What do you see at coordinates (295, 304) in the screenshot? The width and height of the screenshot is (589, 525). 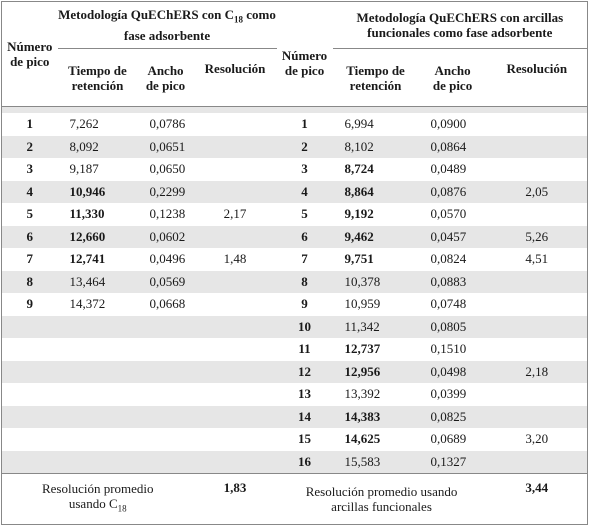 I see `table-row: 9 14,372 0,0668 9 10,959 0,0748` at bounding box center [295, 304].